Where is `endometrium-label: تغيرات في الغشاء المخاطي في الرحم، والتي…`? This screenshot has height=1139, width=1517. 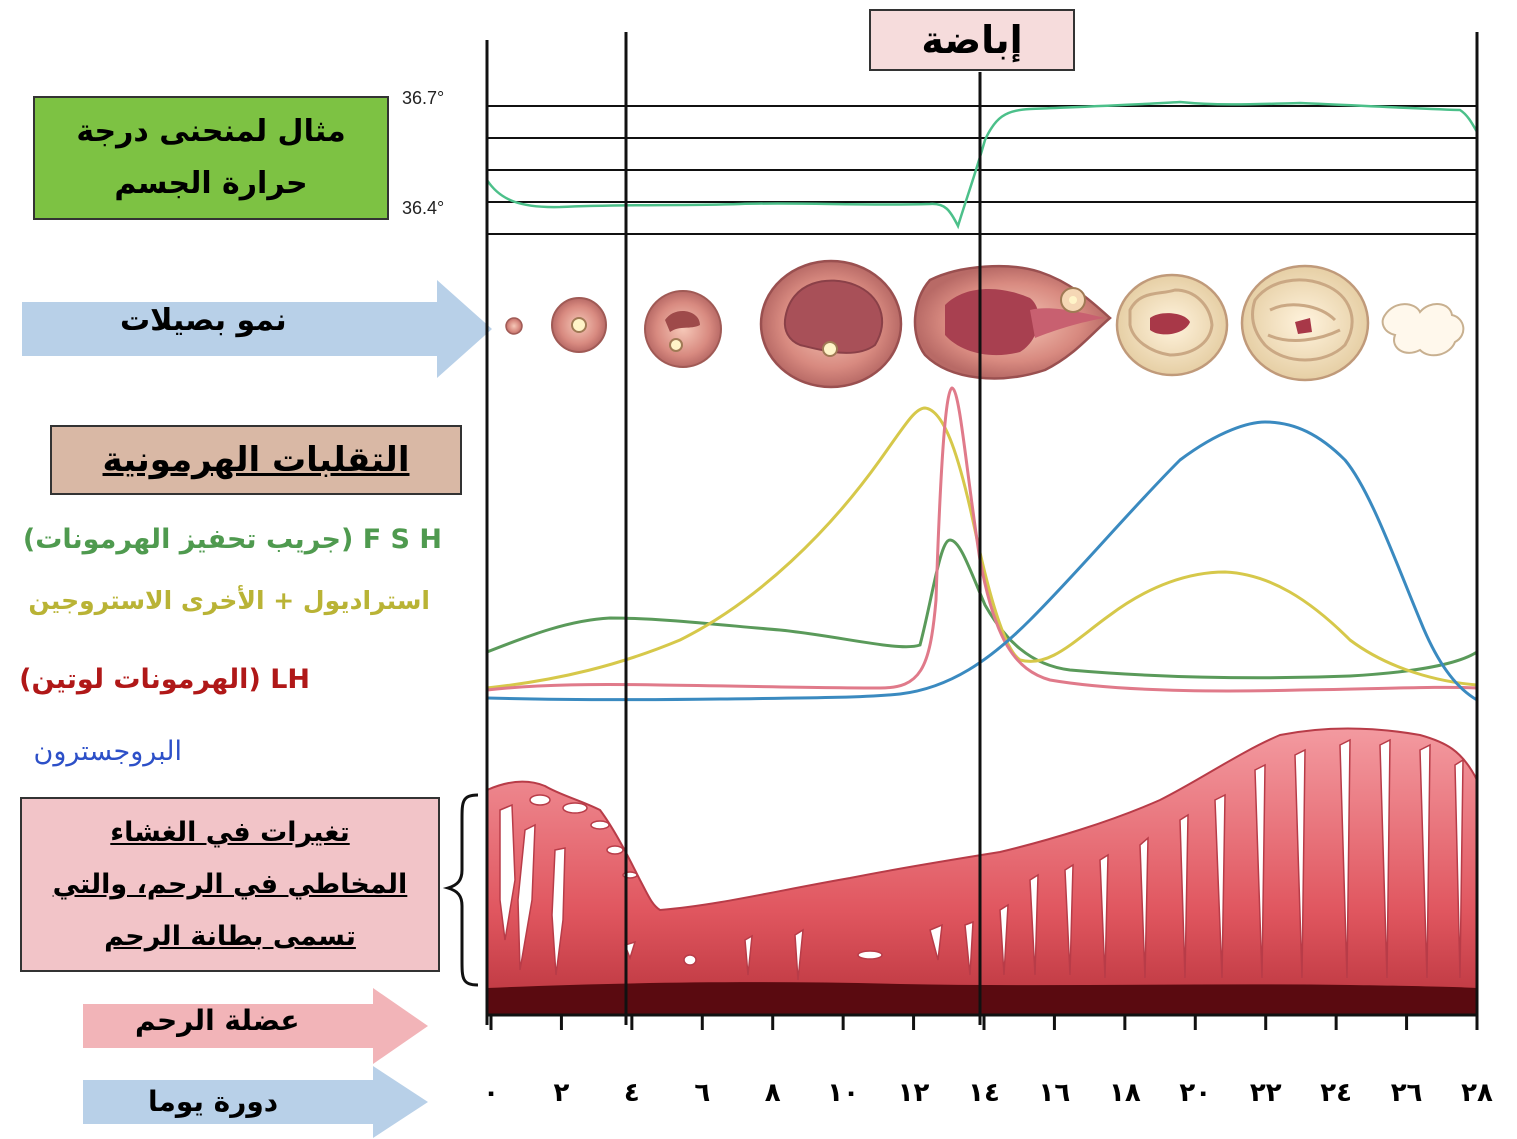 endometrium-label: تغيرات في الغشاء المخاطي في الرحم، والتي… is located at coordinates (230, 884).